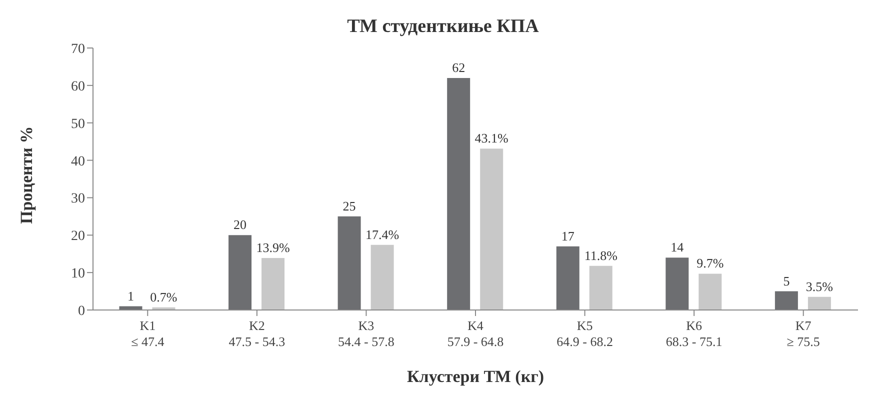  Describe the element at coordinates (78, 274) in the screenshot. I see `y-tick-label: 10` at that location.